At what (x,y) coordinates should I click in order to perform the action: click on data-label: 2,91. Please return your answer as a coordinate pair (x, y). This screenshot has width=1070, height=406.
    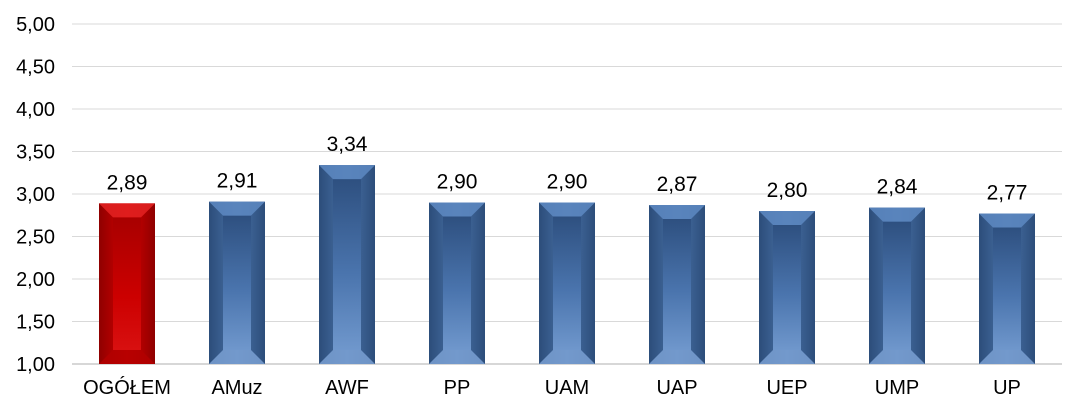
    Looking at the image, I should click on (237, 181).